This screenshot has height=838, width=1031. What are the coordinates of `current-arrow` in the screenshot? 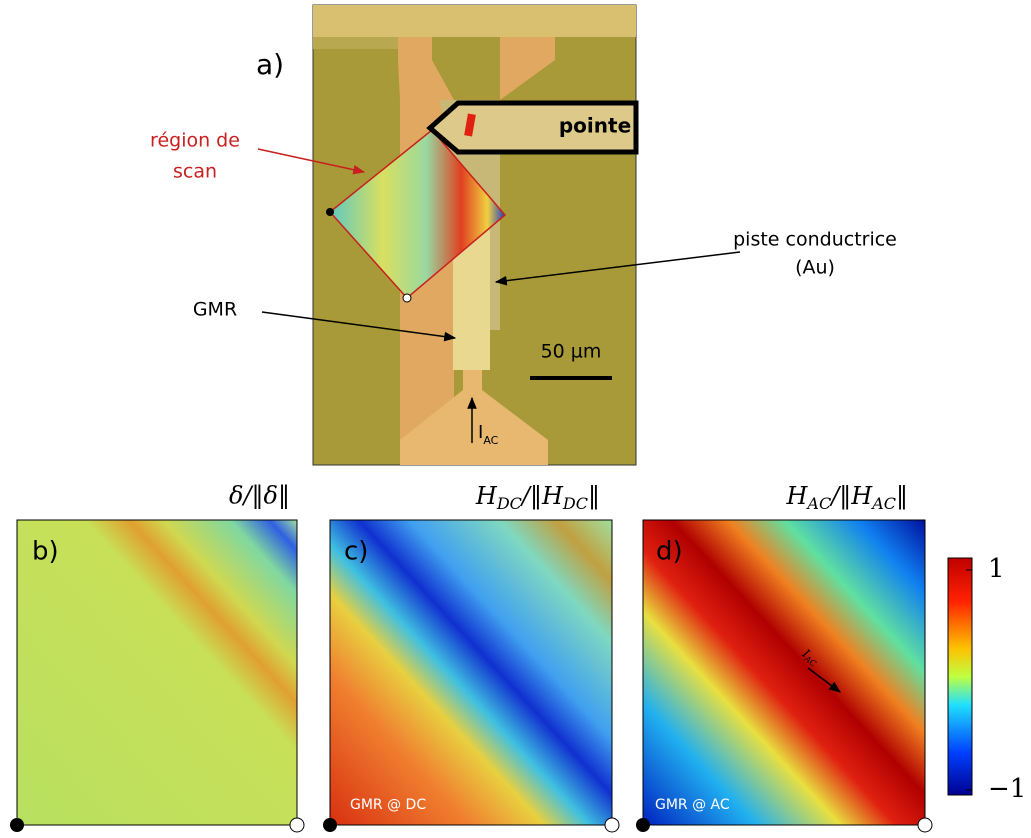 It's located at (824, 680).